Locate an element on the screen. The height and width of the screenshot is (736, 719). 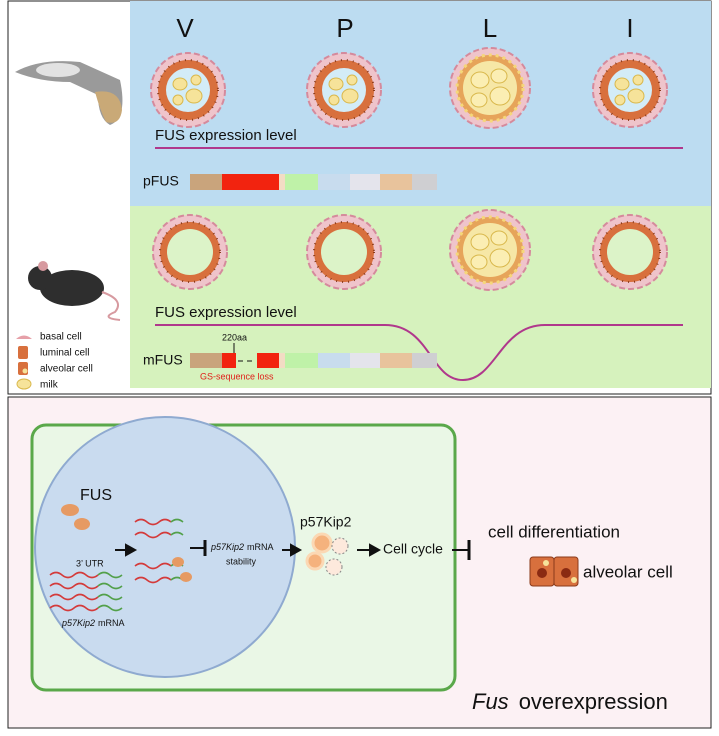
mrna-label: p57Kip2 mRNA is located at coordinates (93, 623).